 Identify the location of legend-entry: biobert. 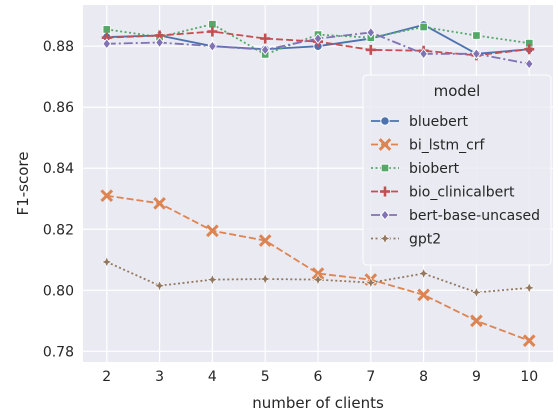
(415, 169).